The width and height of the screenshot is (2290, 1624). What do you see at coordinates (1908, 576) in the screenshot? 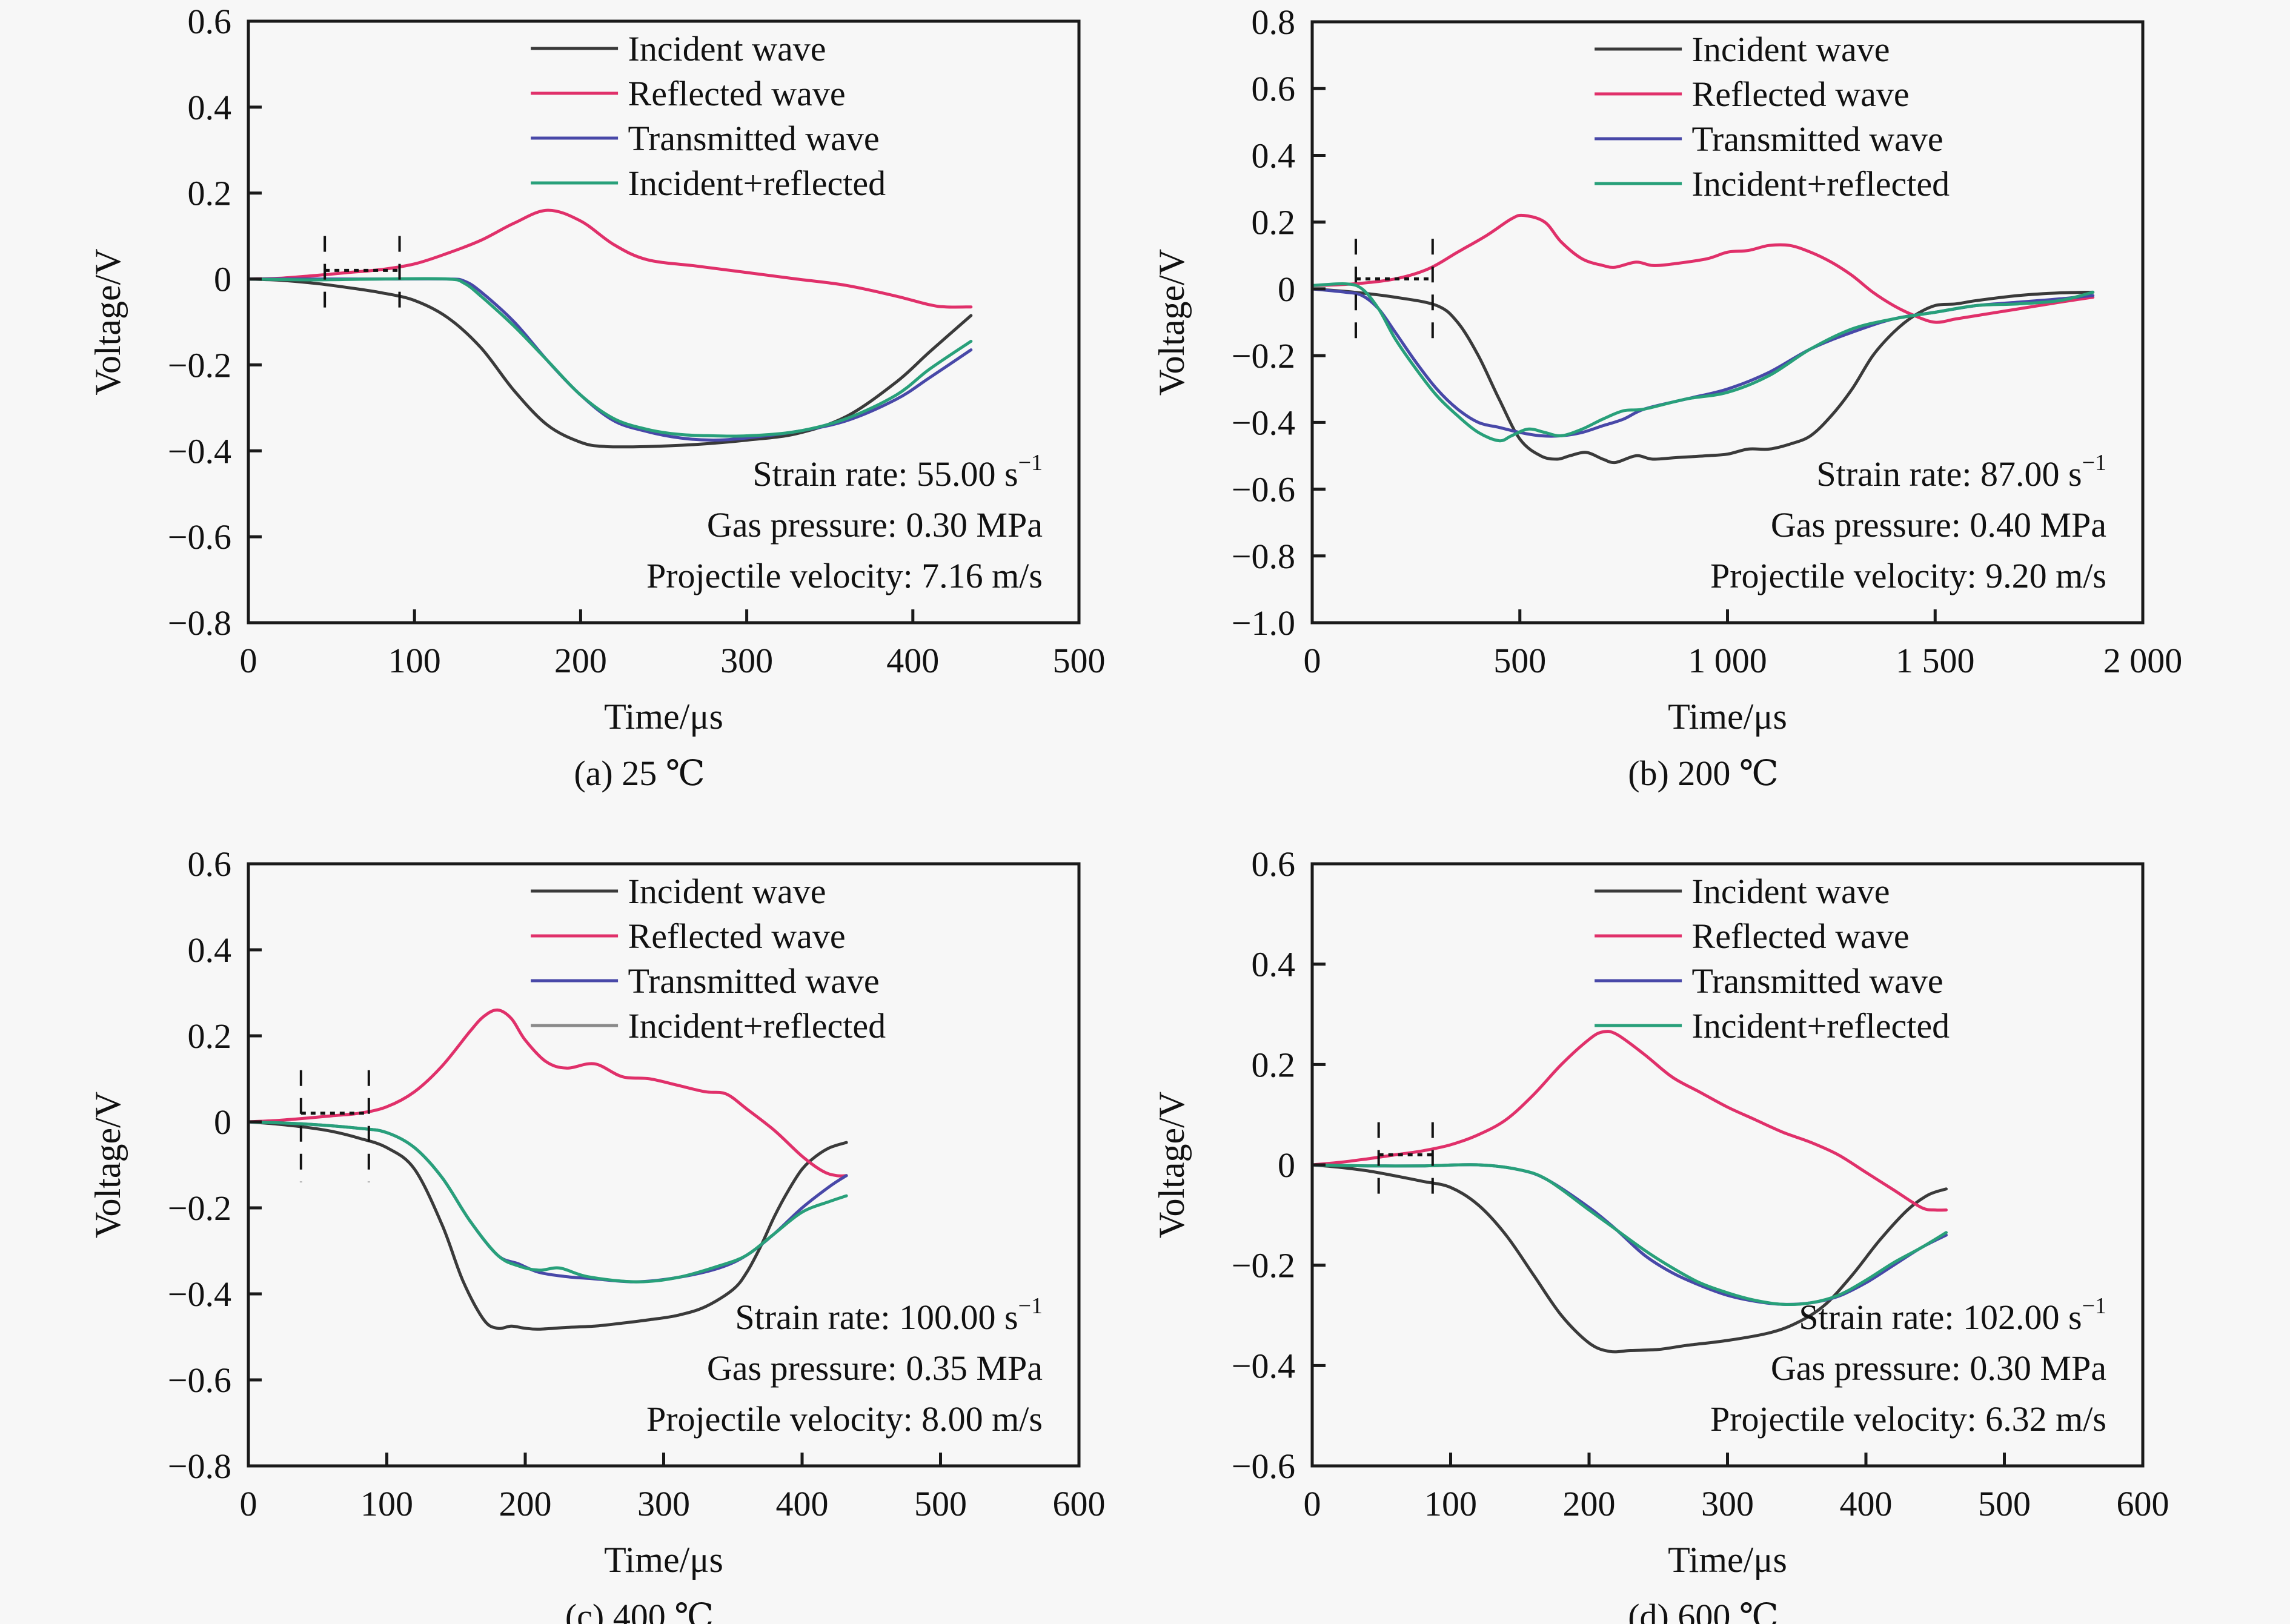
I see `annotation-projectile-velocity: Projectile velocity: 9.20 m/s` at bounding box center [1908, 576].